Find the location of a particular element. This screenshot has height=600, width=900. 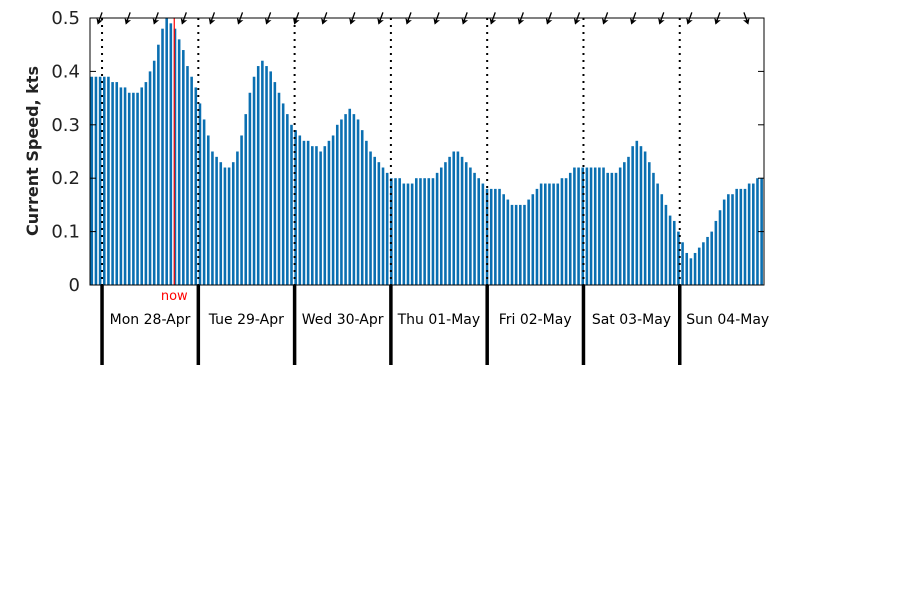

y-tick-label: 0.3 is located at coordinates (65, 125).